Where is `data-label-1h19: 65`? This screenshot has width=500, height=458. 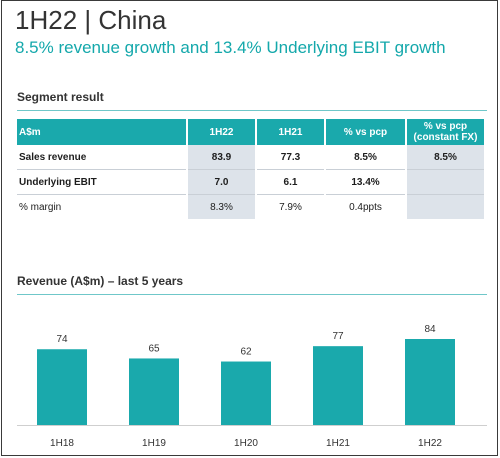
data-label-1h19: 65 is located at coordinates (154, 348).